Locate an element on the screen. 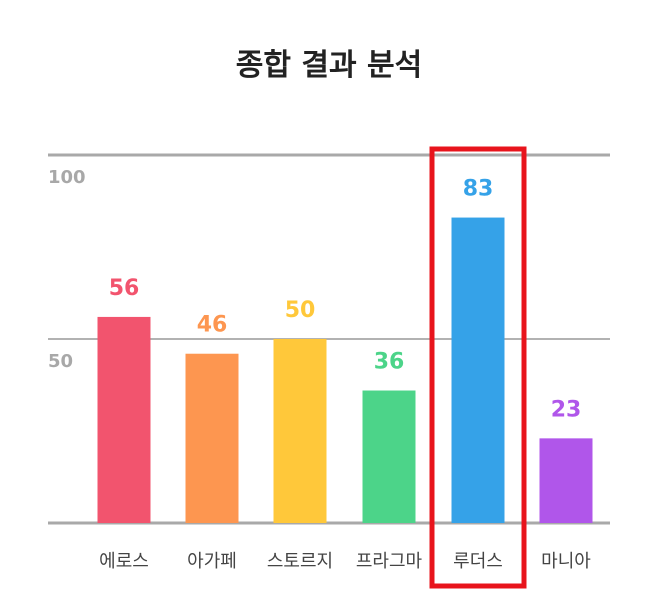  bar-프라그마 is located at coordinates (389, 456).